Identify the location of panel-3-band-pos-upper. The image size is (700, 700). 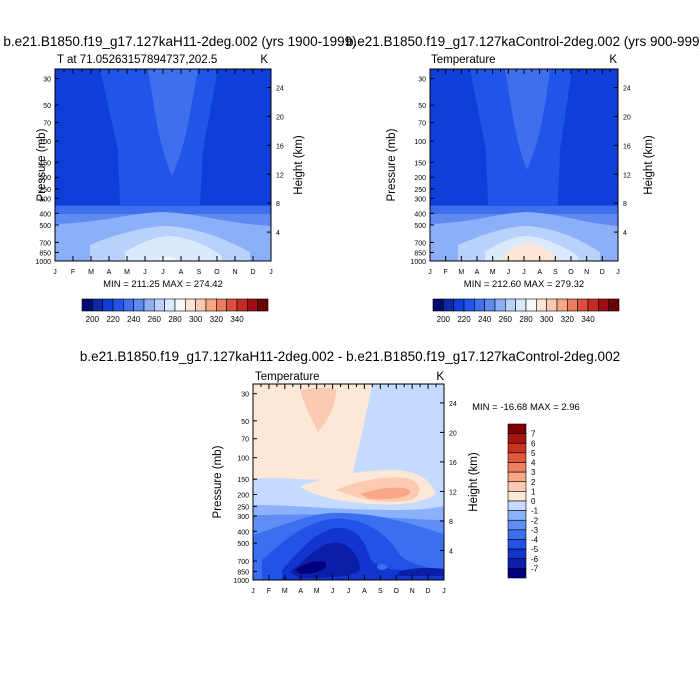
(312, 432).